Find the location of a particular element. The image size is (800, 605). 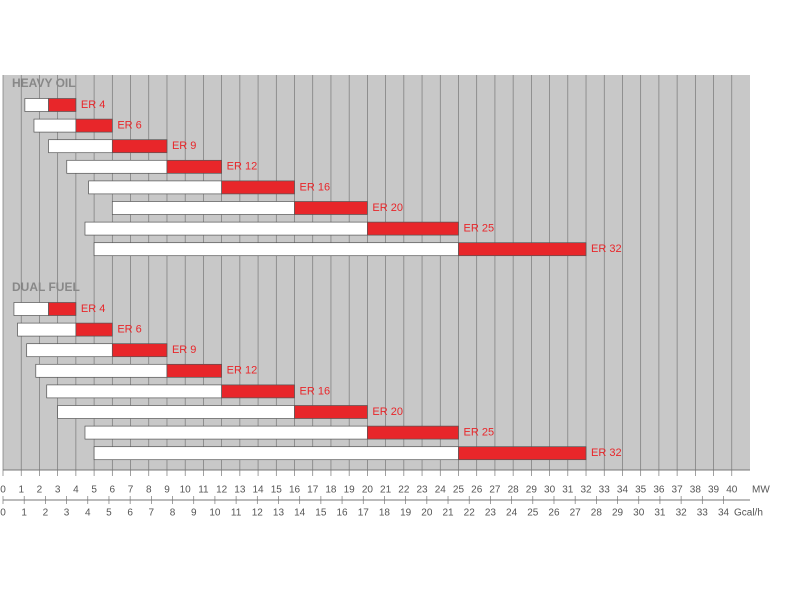

group-title: DUAL FUEL is located at coordinates (46, 287).